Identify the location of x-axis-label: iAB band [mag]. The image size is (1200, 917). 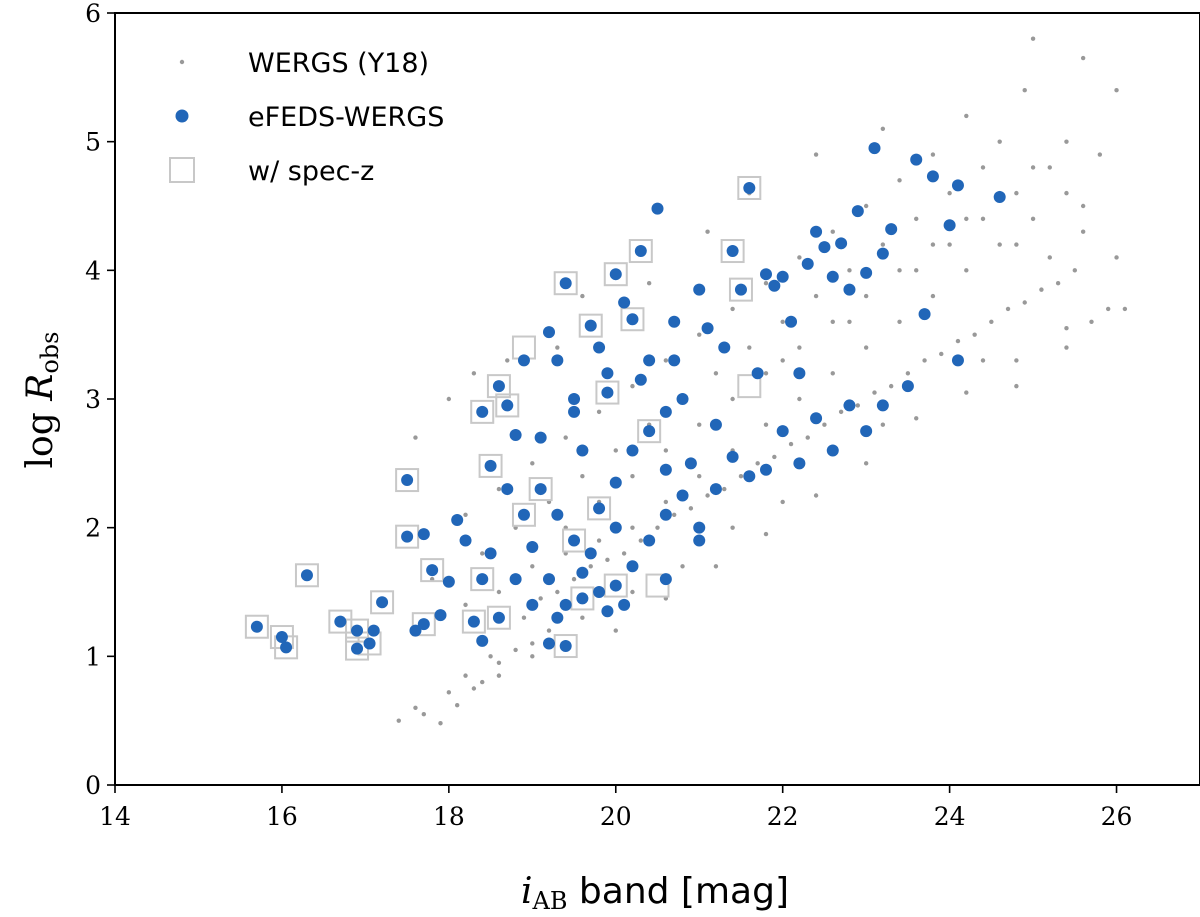
(655, 893).